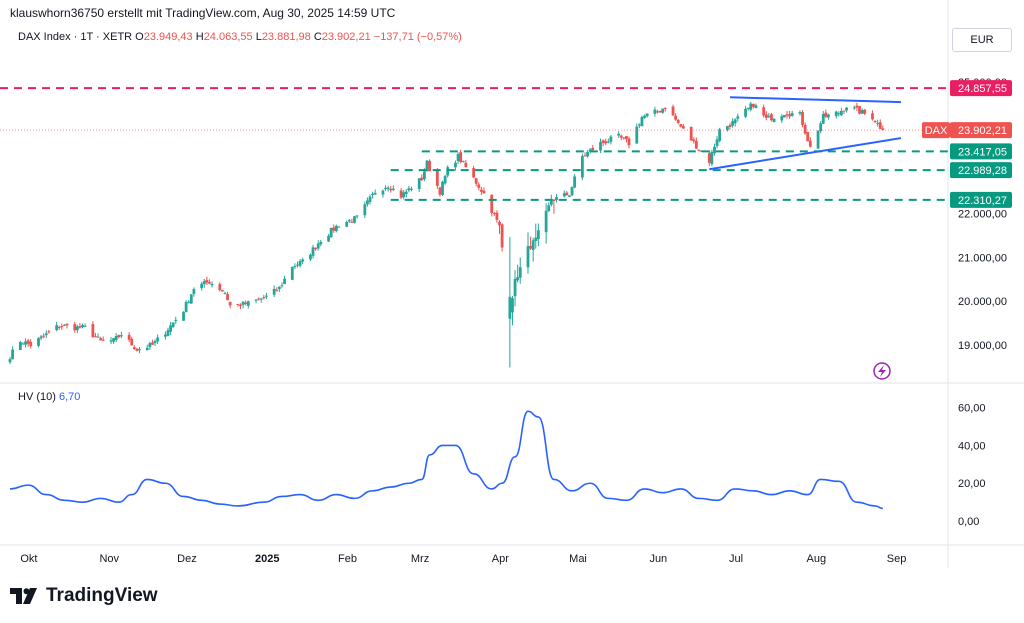 The image size is (1024, 623). I want to click on low-value: 23.881,98, so click(286, 37).